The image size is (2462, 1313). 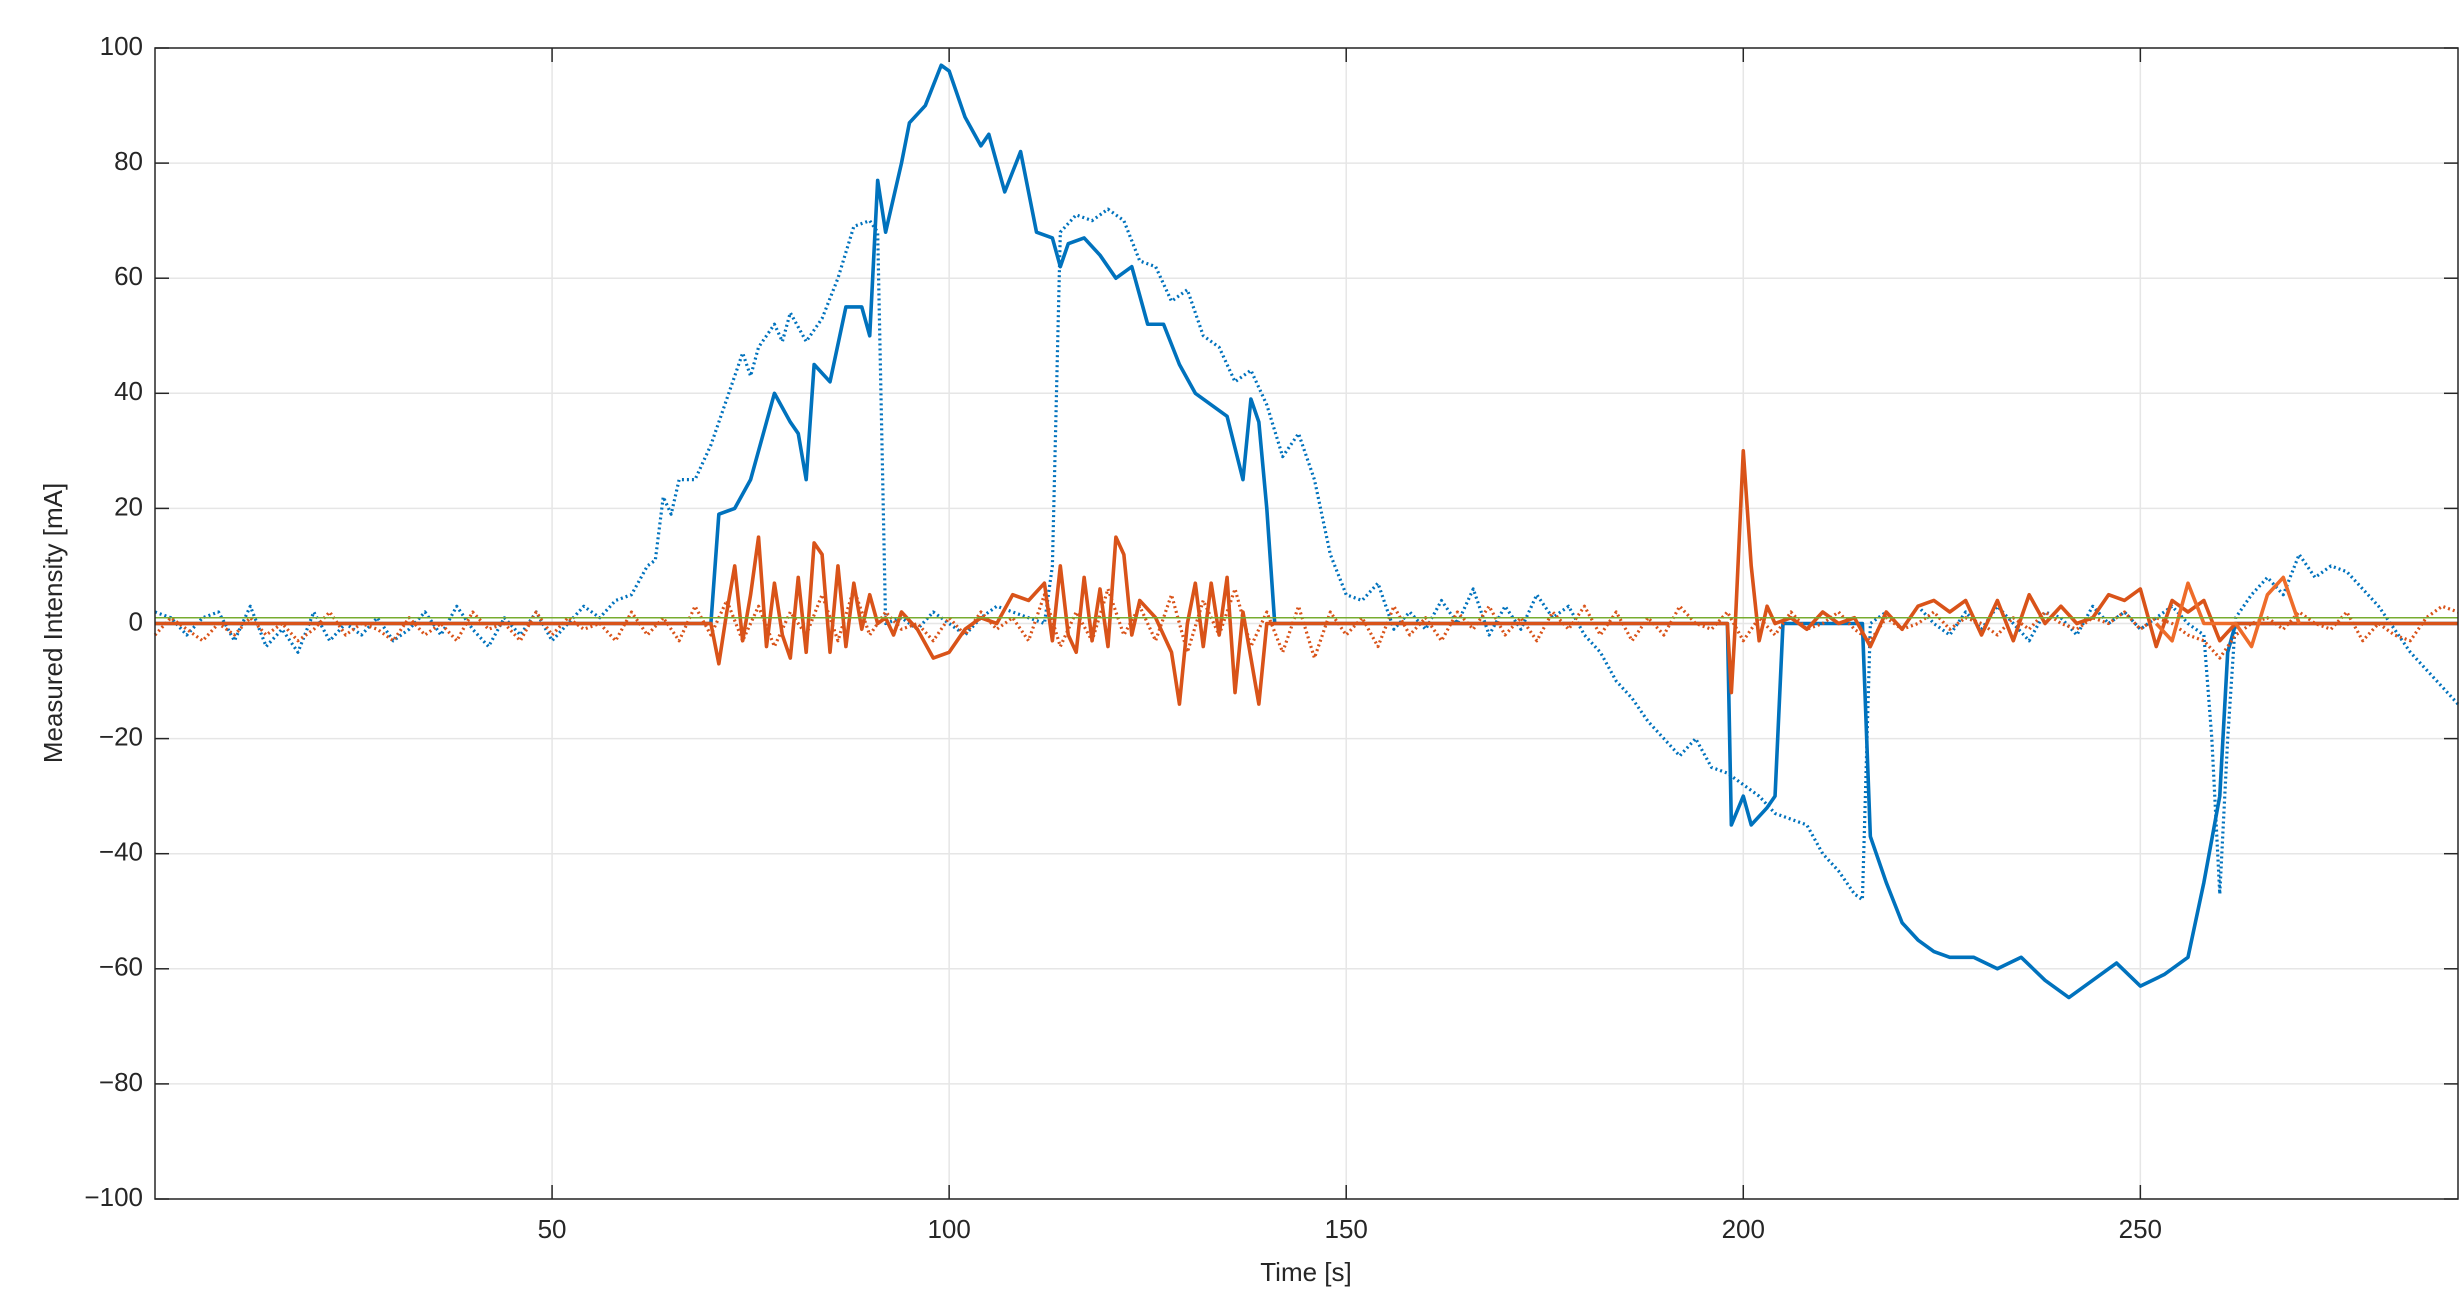 What do you see at coordinates (136, 621) in the screenshot?
I see `y-tick-label: 0` at bounding box center [136, 621].